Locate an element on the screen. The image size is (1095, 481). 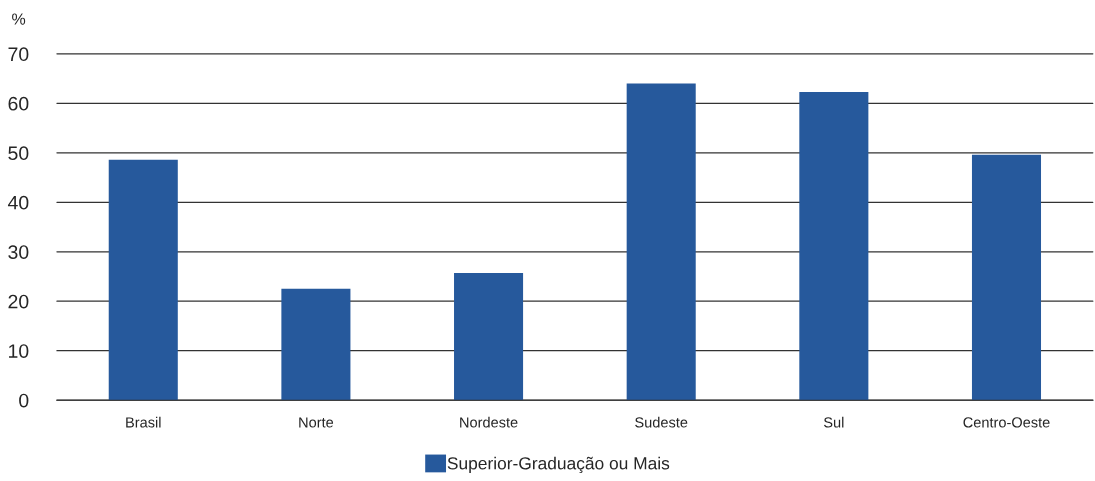
y-tick-label: 60 is located at coordinates (18, 103).